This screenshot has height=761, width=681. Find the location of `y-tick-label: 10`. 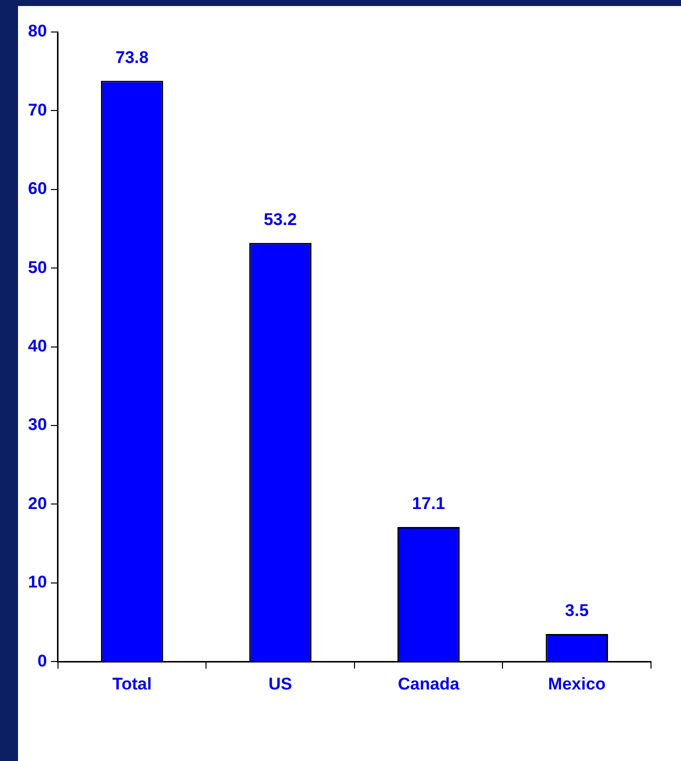

y-tick-label: 10 is located at coordinates (37, 582).